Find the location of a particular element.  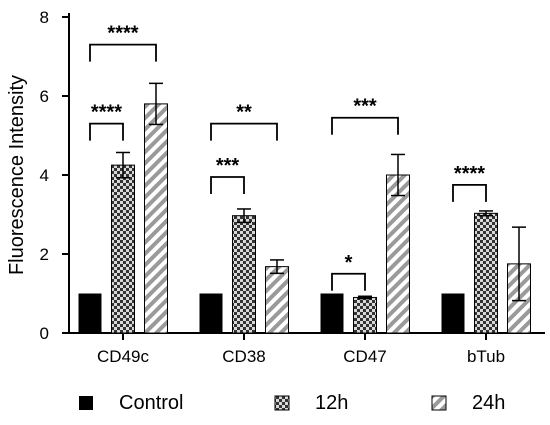

category-label: CD47 is located at coordinates (364, 356).